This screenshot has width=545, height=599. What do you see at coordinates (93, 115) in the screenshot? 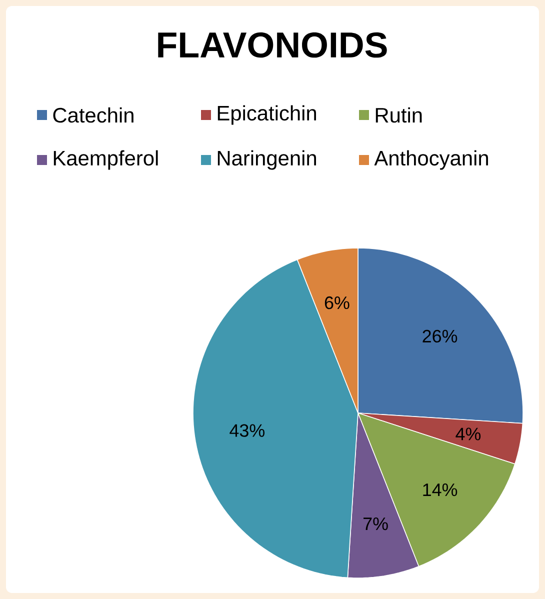
I see `legend-label: Catechin` at bounding box center [93, 115].